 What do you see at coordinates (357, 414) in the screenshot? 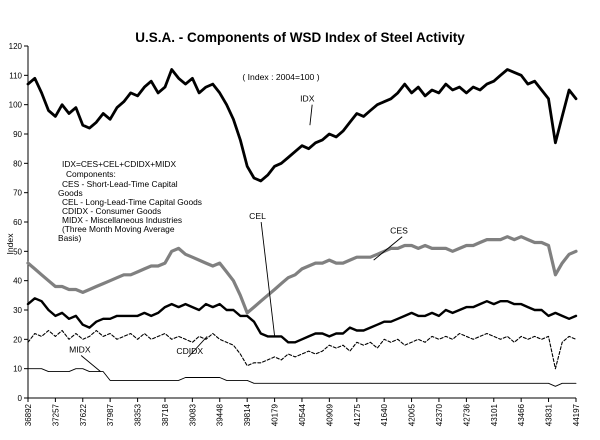
I see `x-tick-label: 41275` at bounding box center [357, 414].